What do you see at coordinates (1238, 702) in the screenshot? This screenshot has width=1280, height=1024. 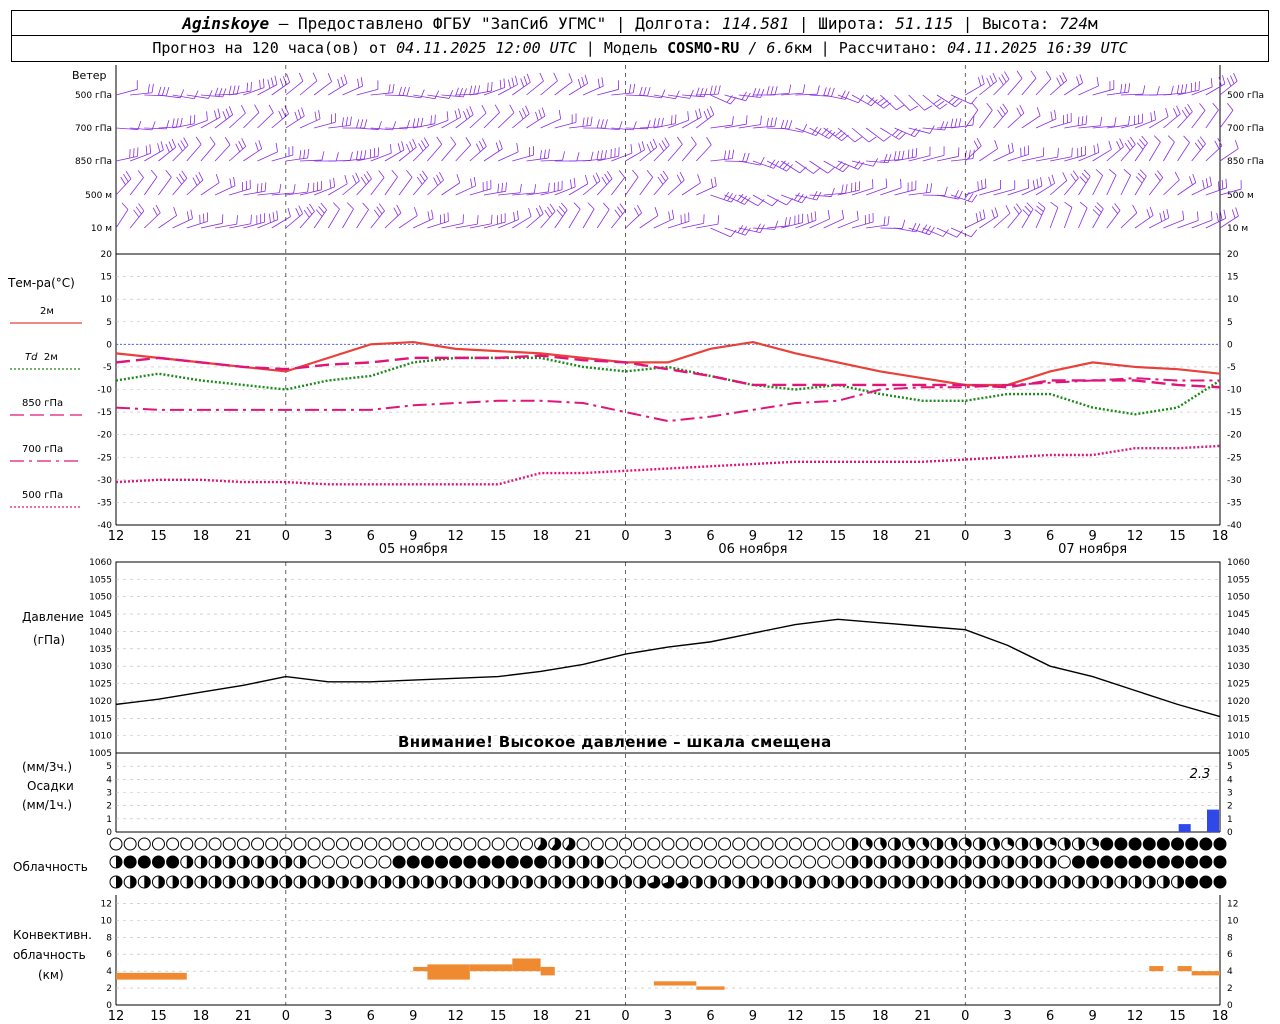 I see `pressure-ytick-right: 1020` at bounding box center [1238, 702].